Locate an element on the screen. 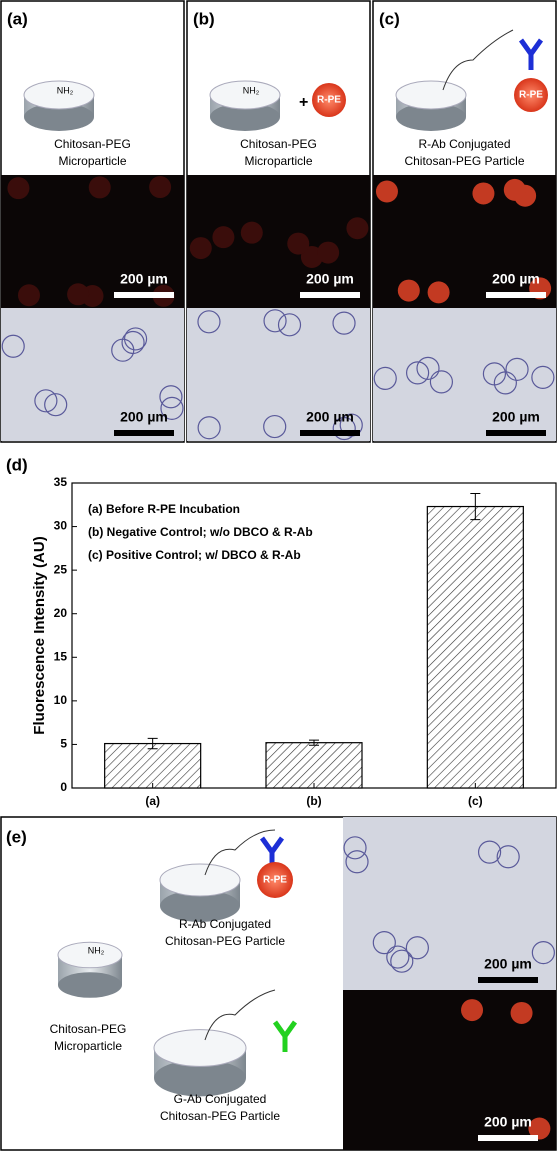 Image resolution: width=557 pixels, height=1151 pixels. y-axis-label: Fluorescence Intensity (AU) is located at coordinates (39, 635).